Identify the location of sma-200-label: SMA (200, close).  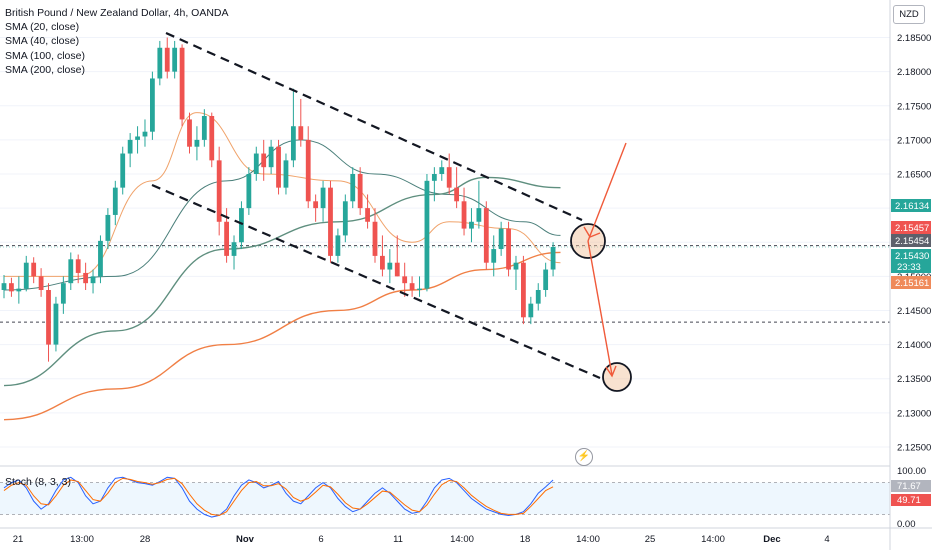
(45, 69).